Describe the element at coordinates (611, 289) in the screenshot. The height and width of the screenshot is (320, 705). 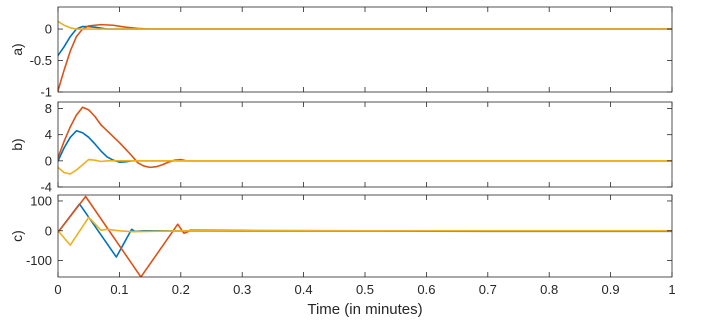
I see `x-tick-label: 0.9` at that location.